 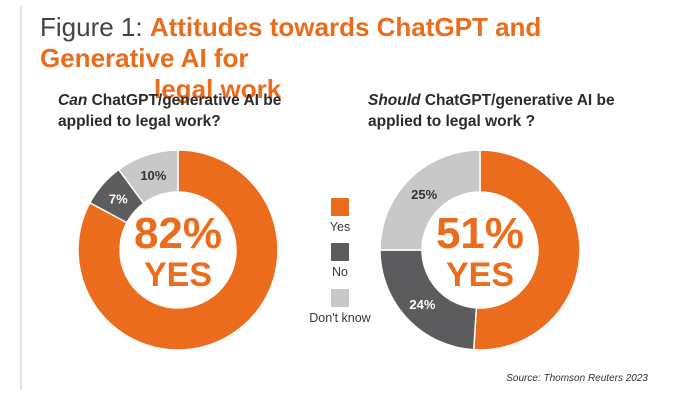 I want to click on donut-right-slice-don-t-know, so click(x=430, y=200).